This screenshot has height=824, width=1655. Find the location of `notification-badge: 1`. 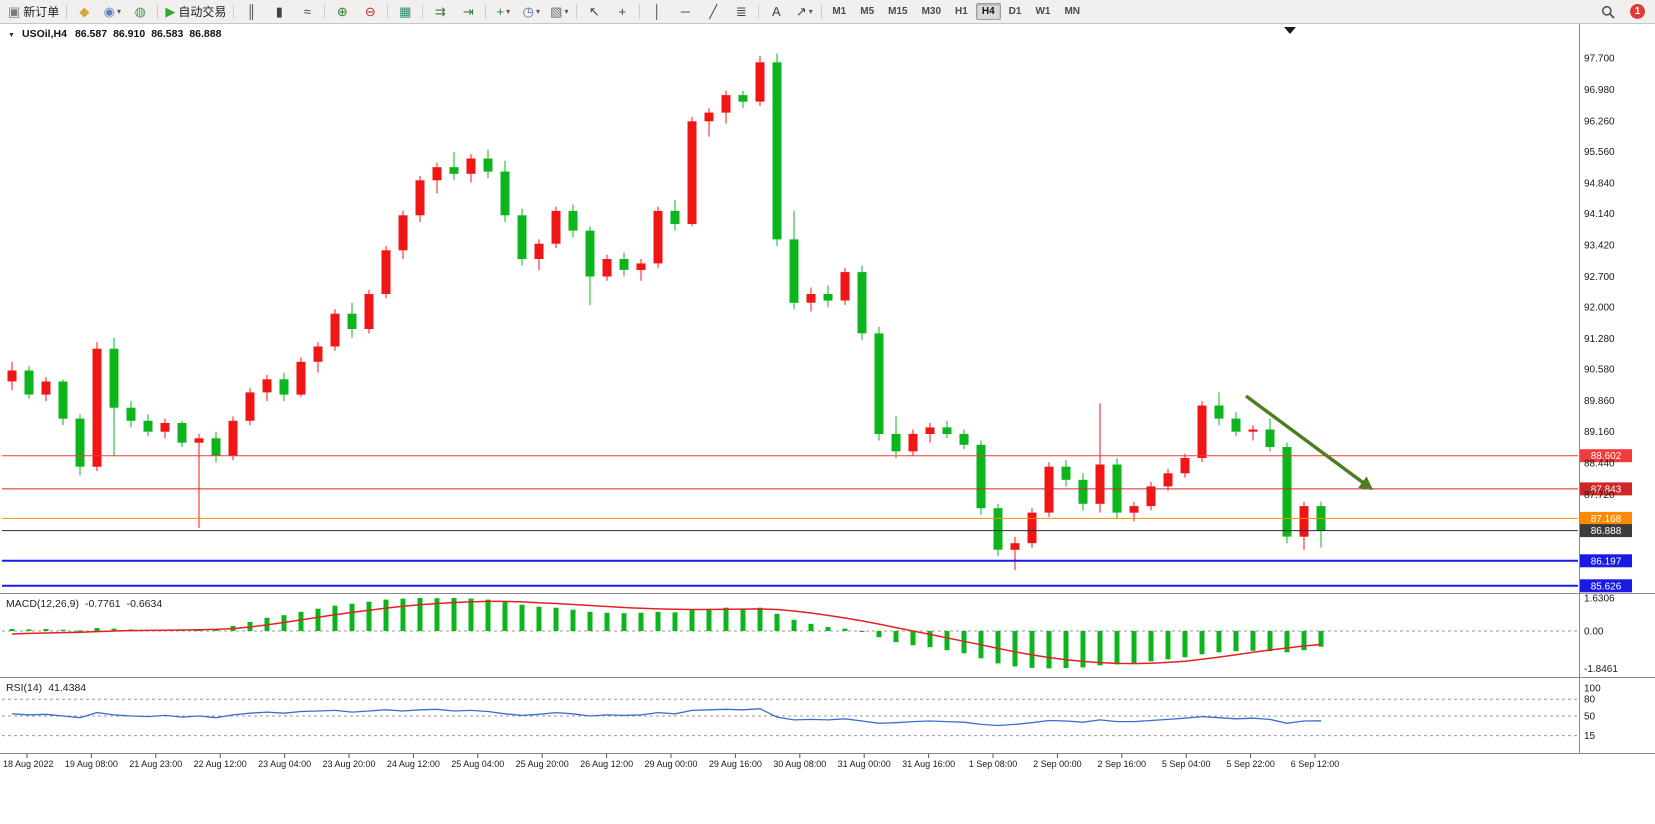

notification-badge: 1 is located at coordinates (1637, 11).